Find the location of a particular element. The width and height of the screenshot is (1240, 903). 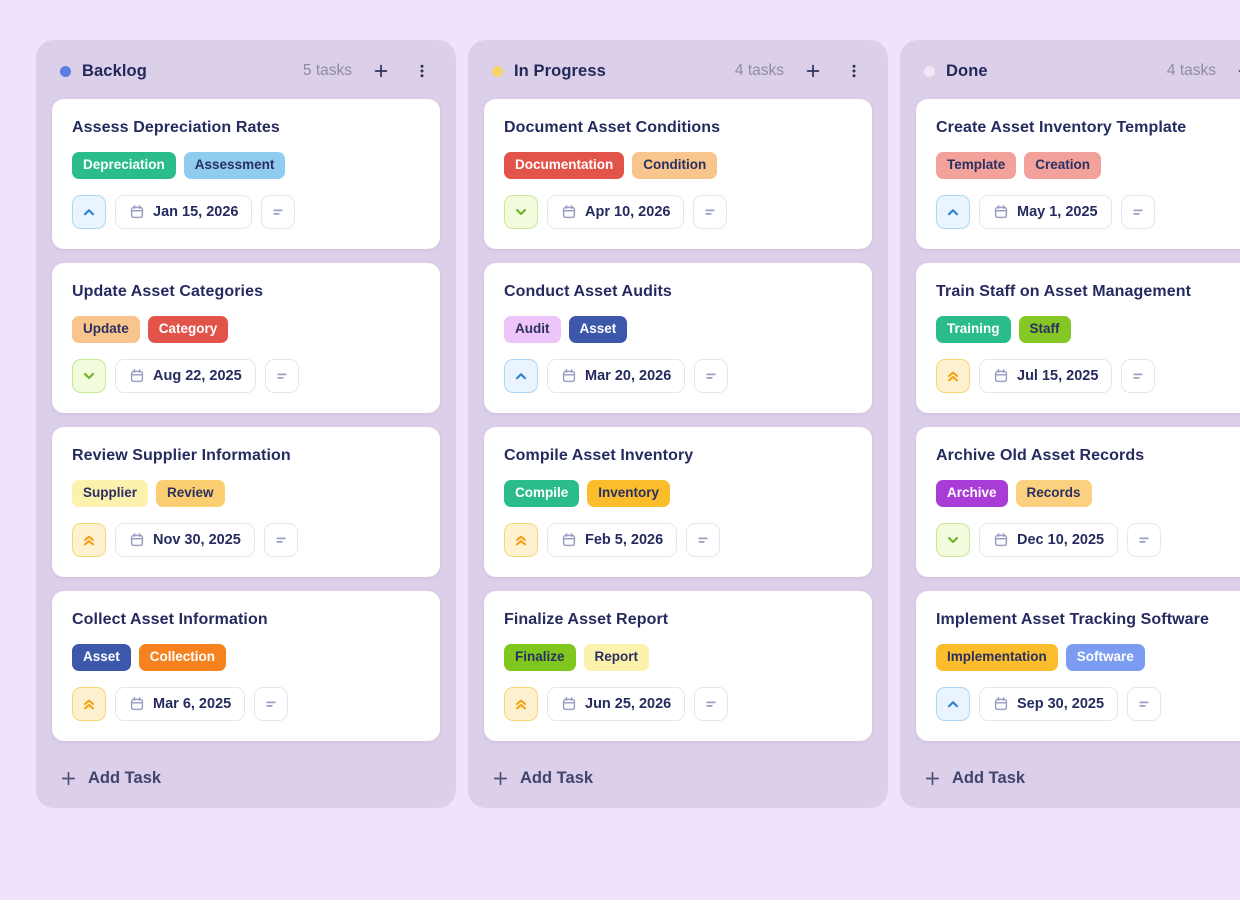

due-date-chip: Sep 30, 2025 is located at coordinates (1049, 703).